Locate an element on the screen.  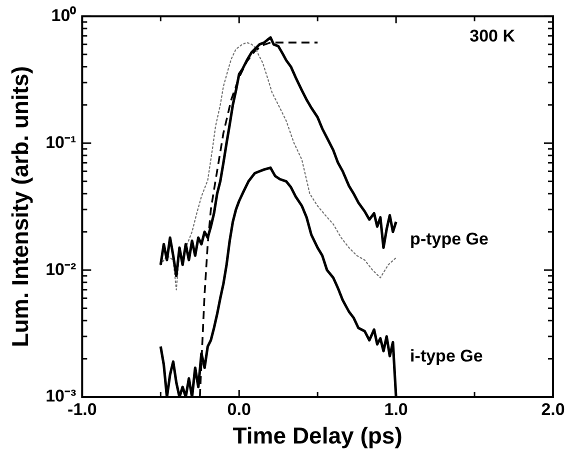
series-label: p-type Ge is located at coordinates (449, 239).